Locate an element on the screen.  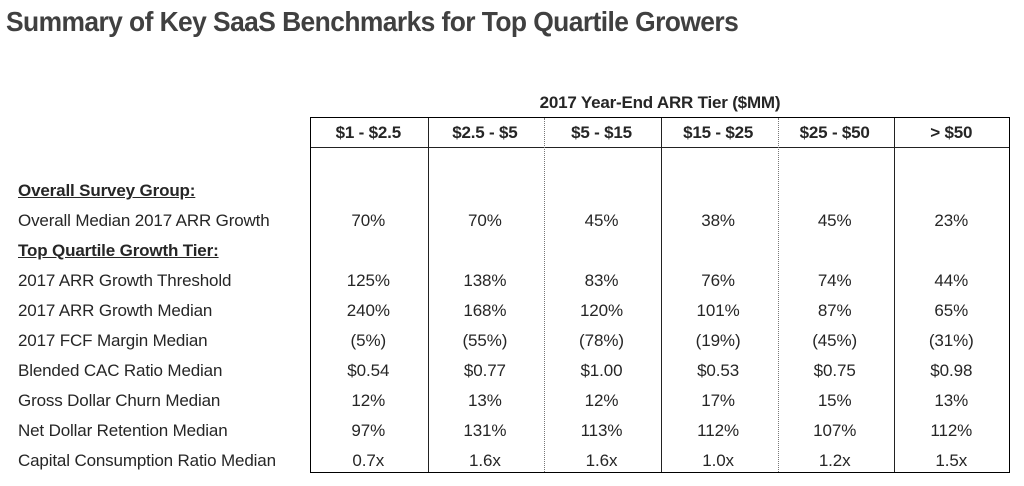
row-label: 2017 ARR Growth Threshold is located at coordinates (125, 280).